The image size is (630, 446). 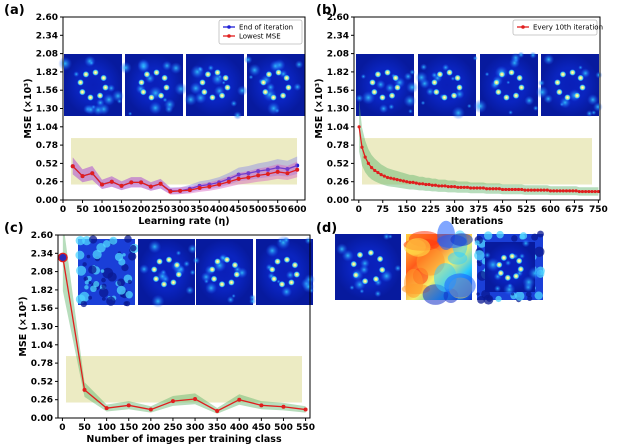 What do you see at coordinates (47, 18) in the screenshot?
I see `y-tick-label: 2.60` at bounding box center [47, 18].